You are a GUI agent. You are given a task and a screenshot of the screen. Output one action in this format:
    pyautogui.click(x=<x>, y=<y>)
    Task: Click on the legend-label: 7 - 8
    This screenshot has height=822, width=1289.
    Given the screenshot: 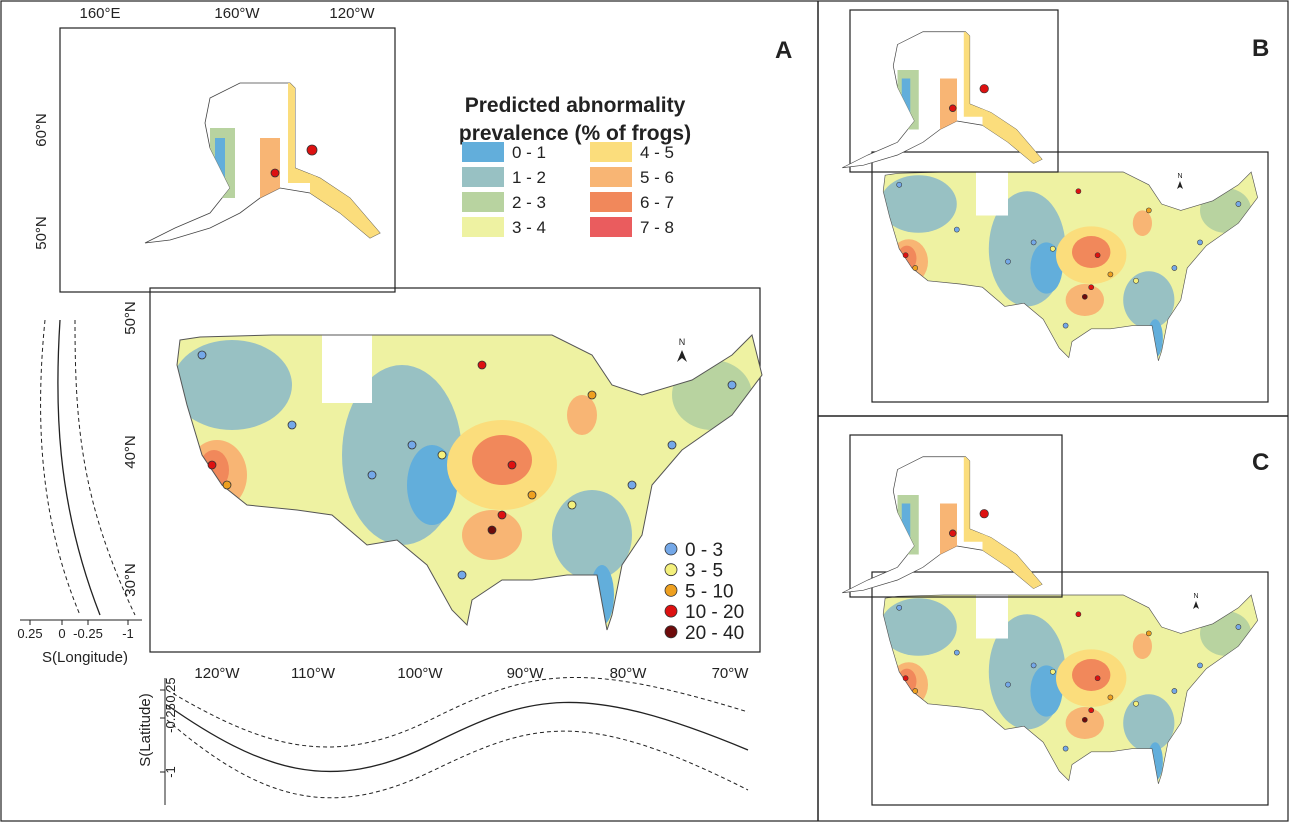 What is the action you would take?
    pyautogui.click(x=657, y=227)
    